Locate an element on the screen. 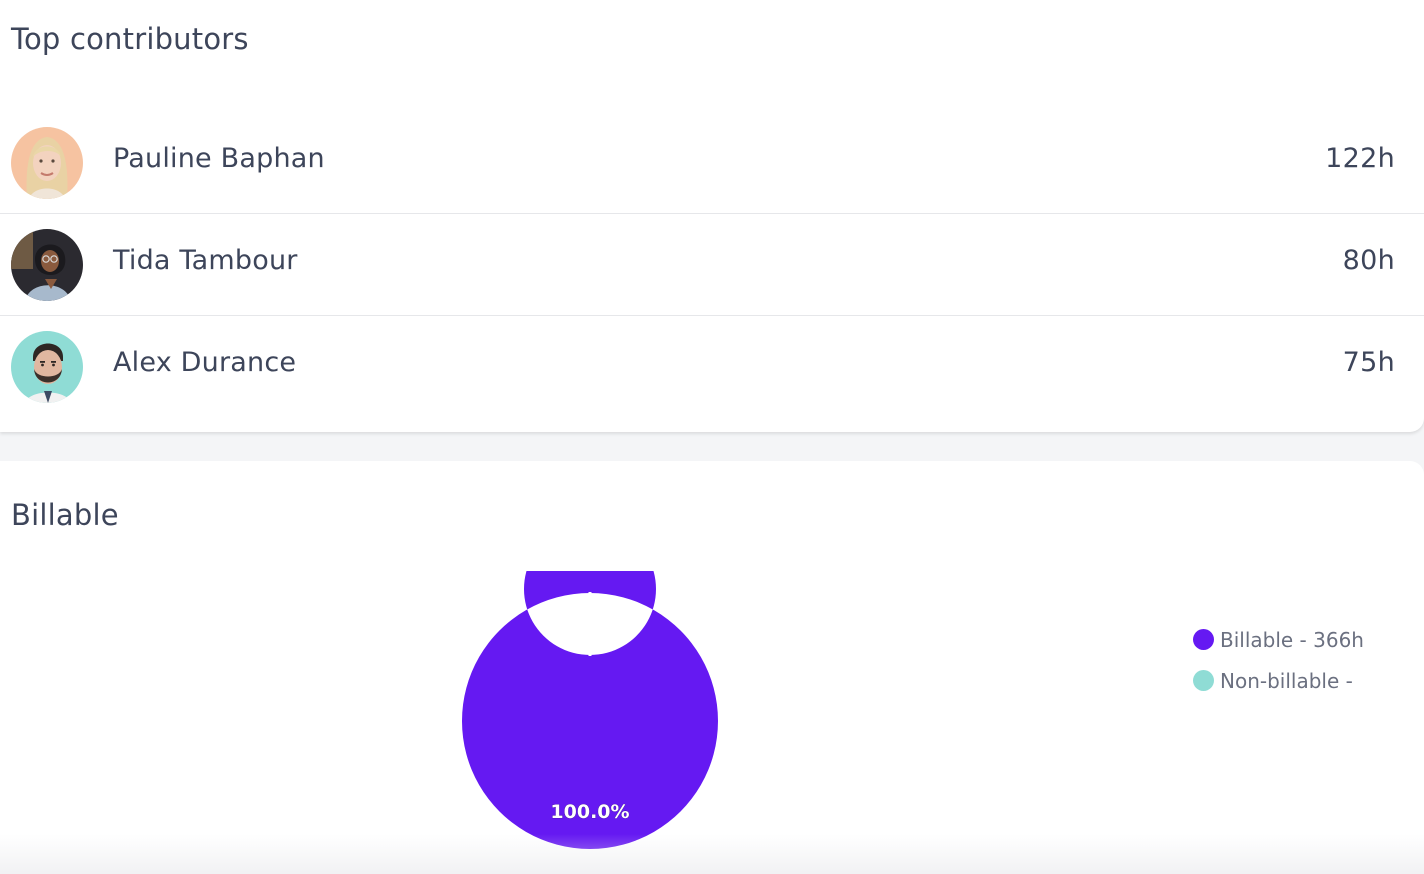  man-beard-avatar-icon is located at coordinates (47, 367).